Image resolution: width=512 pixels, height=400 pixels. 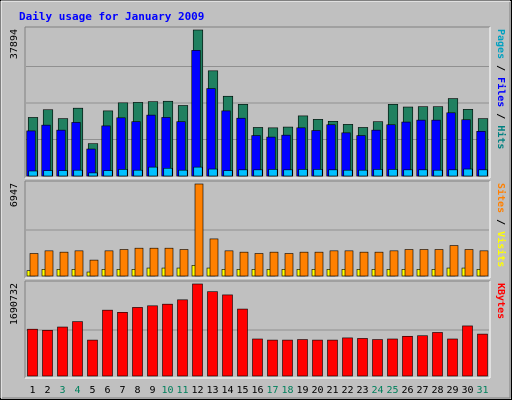 What do you see at coordinates (500, 222) in the screenshot?
I see `legend-label-visits-1: /` at bounding box center [500, 222].